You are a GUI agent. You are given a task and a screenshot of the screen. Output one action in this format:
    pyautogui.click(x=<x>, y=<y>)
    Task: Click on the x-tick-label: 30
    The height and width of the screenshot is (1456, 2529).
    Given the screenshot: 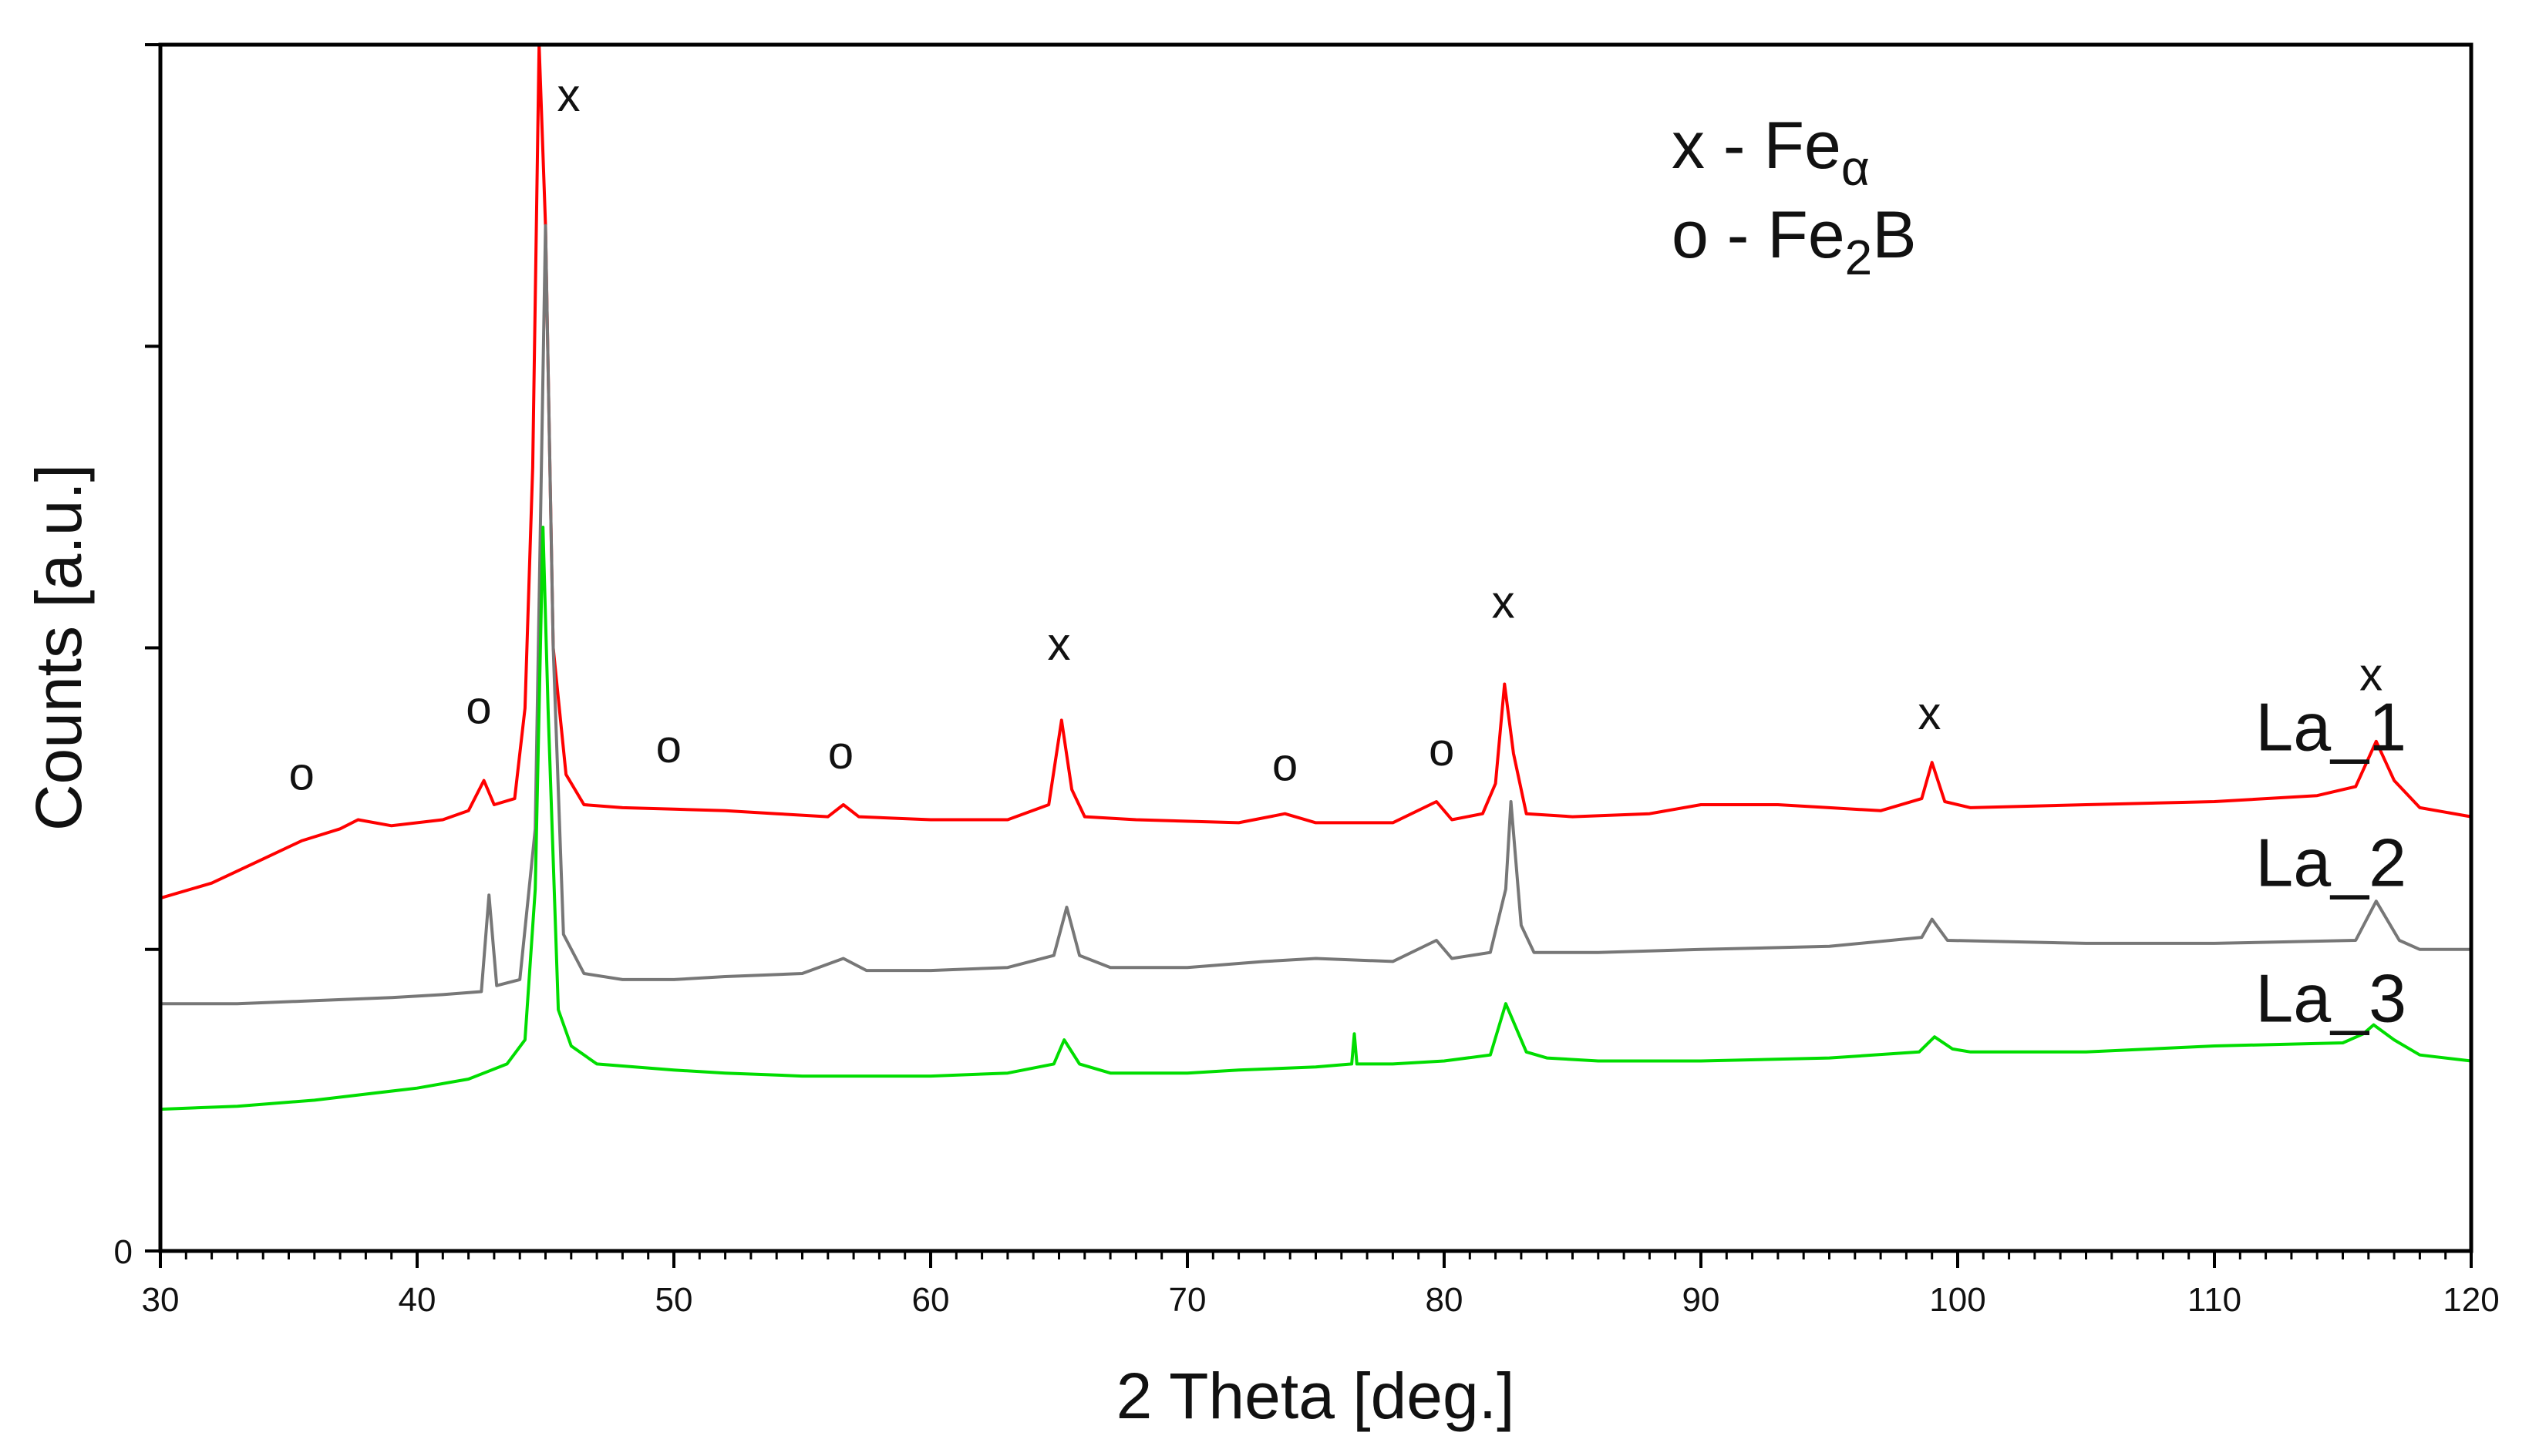 What is the action you would take?
    pyautogui.click(x=161, y=1300)
    